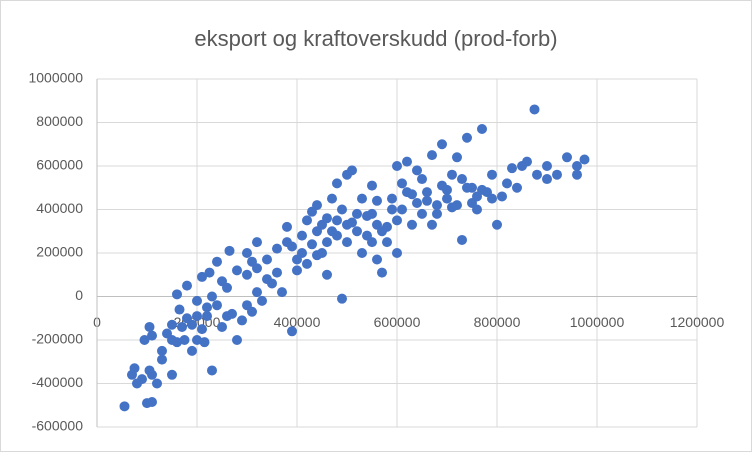 This screenshot has width=752, height=457. I want to click on x-tick-label: 600000, so click(397, 322).